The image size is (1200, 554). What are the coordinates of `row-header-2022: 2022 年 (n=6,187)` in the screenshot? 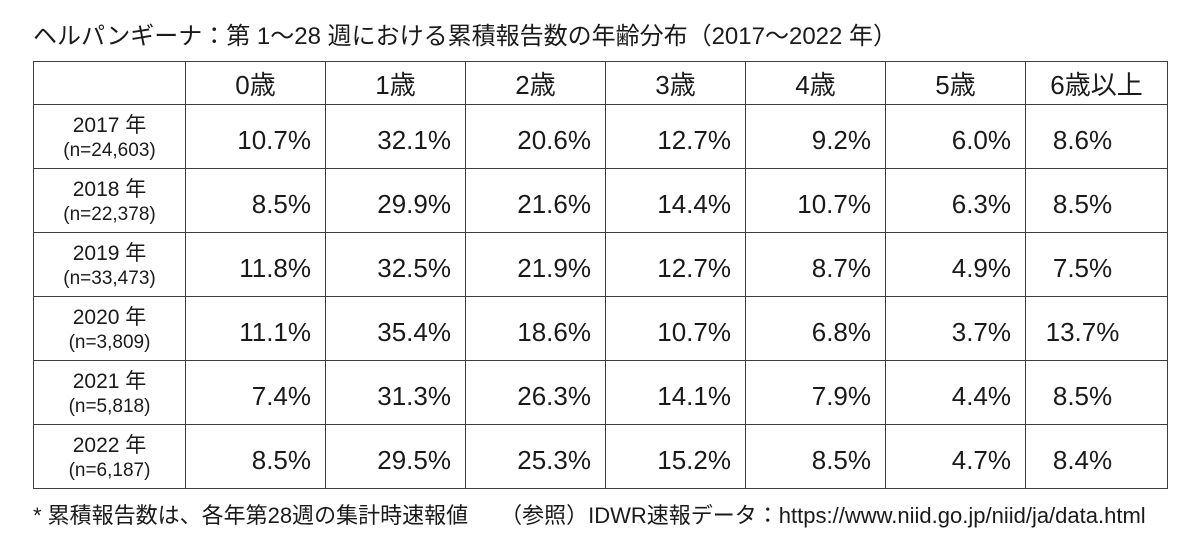 It's located at (109, 456).